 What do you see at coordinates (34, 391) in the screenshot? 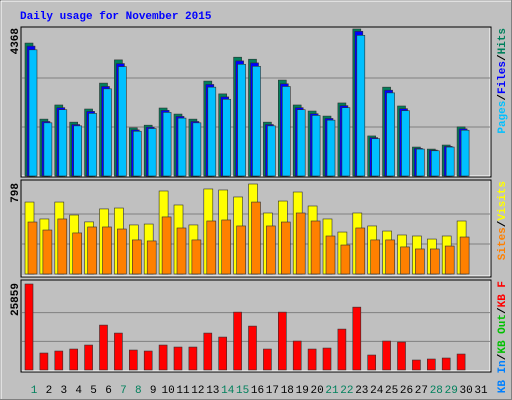
I see `x-tick-label: 1` at bounding box center [34, 391].